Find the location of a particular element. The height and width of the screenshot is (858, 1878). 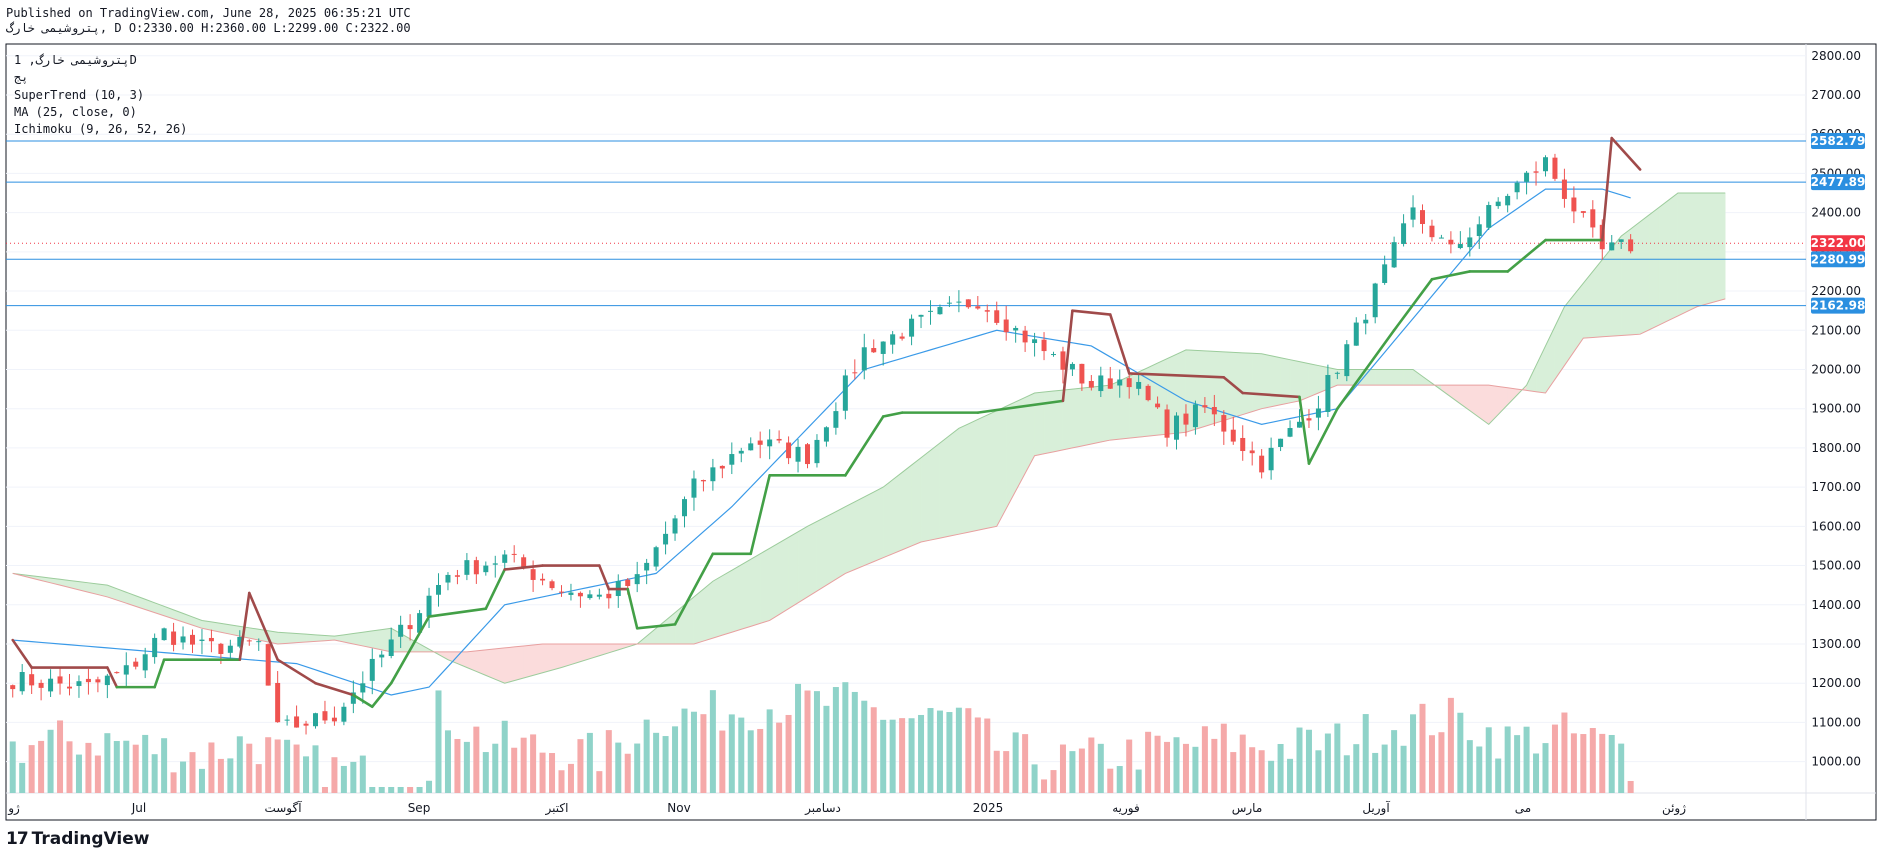

price-tick-label: 2400.00 is located at coordinates (1836, 213).